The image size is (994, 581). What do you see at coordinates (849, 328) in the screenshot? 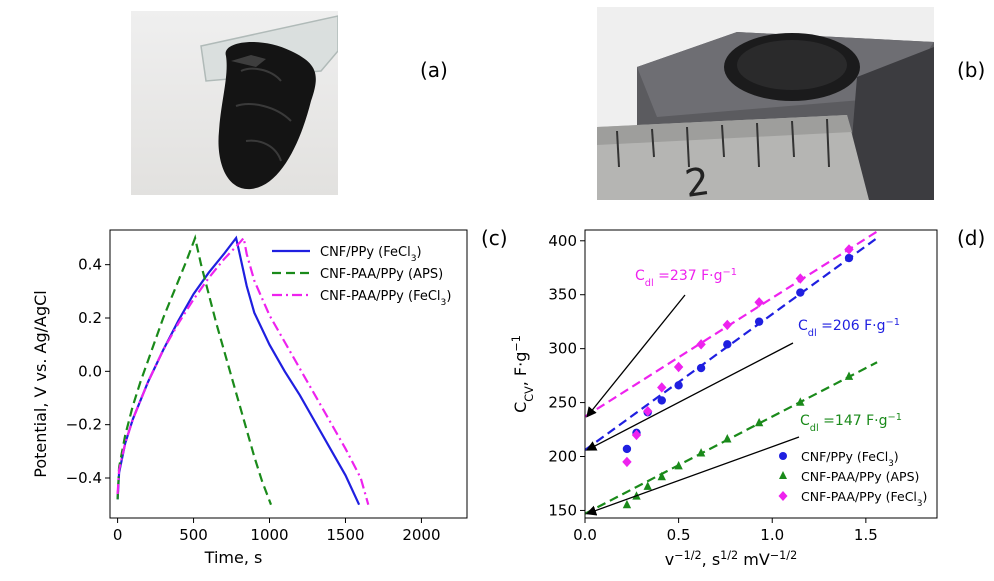
I see `annotation-label-d-1: Cdl =206 F·g−1` at bounding box center [849, 328].